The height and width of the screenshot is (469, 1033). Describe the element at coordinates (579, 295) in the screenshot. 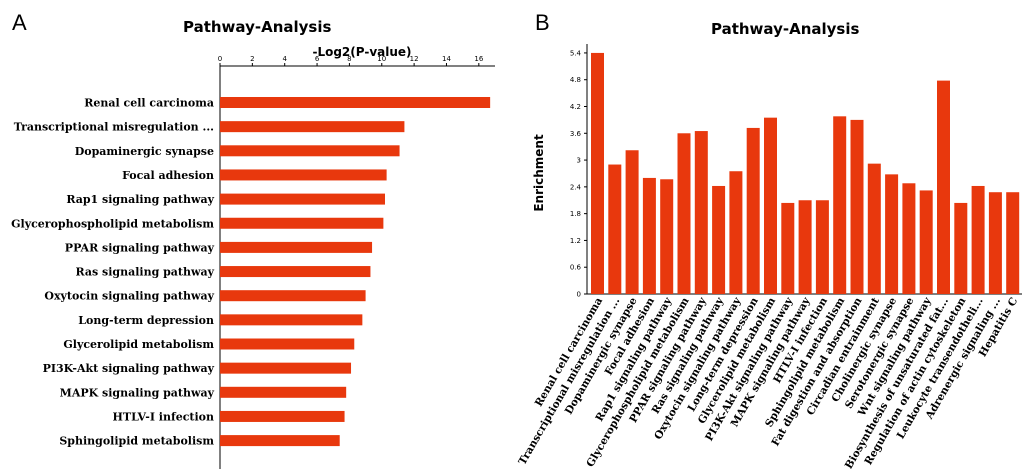

I see `chart-b-y-tick-label: 0` at that location.